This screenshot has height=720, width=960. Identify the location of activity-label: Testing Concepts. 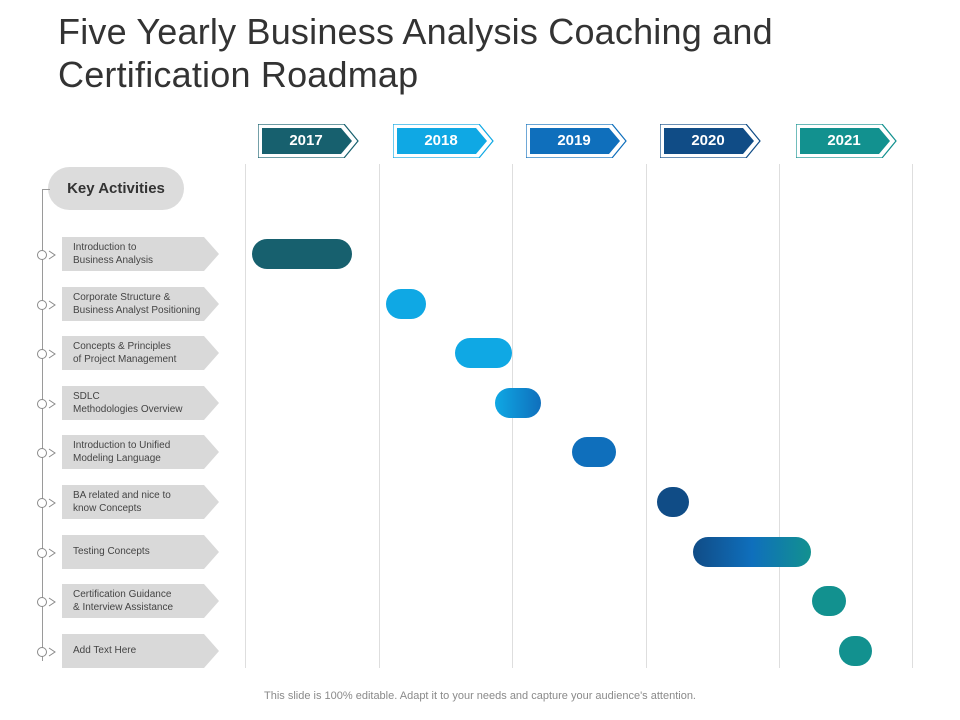
(141, 551).